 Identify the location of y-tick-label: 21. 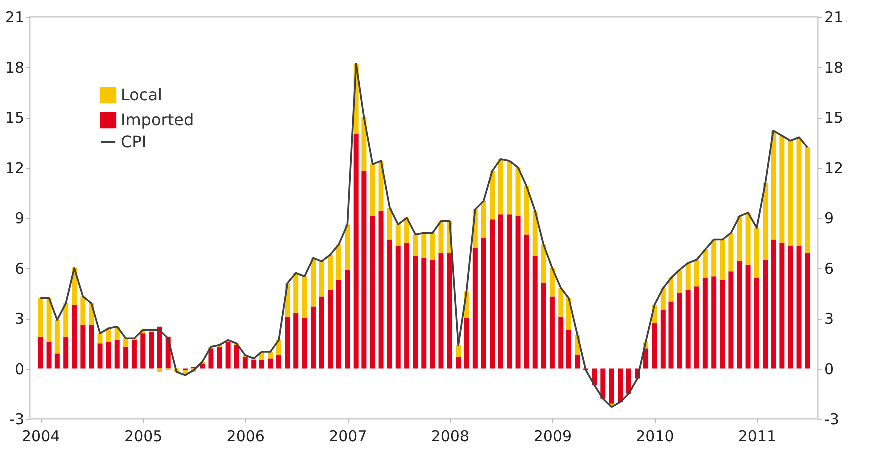
(14, 17).